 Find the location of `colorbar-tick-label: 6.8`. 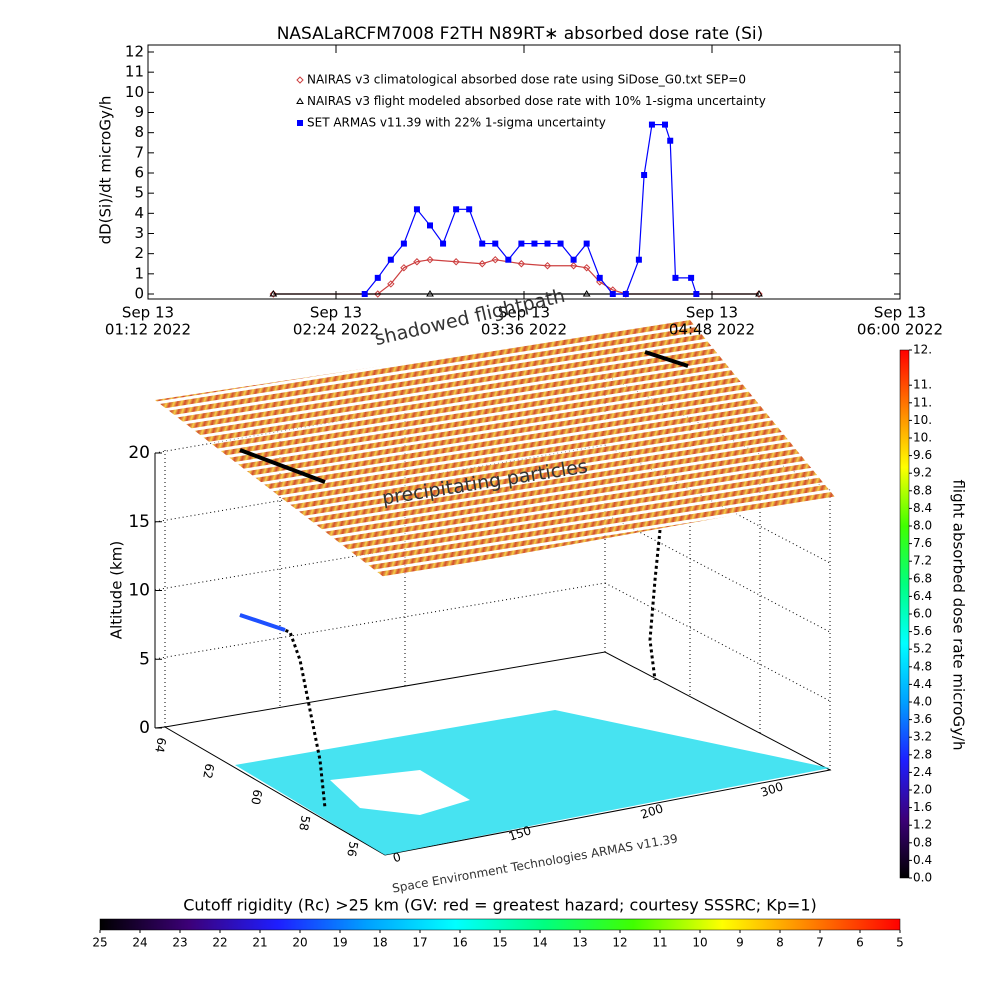

colorbar-tick-label: 6.8 is located at coordinates (922, 578).